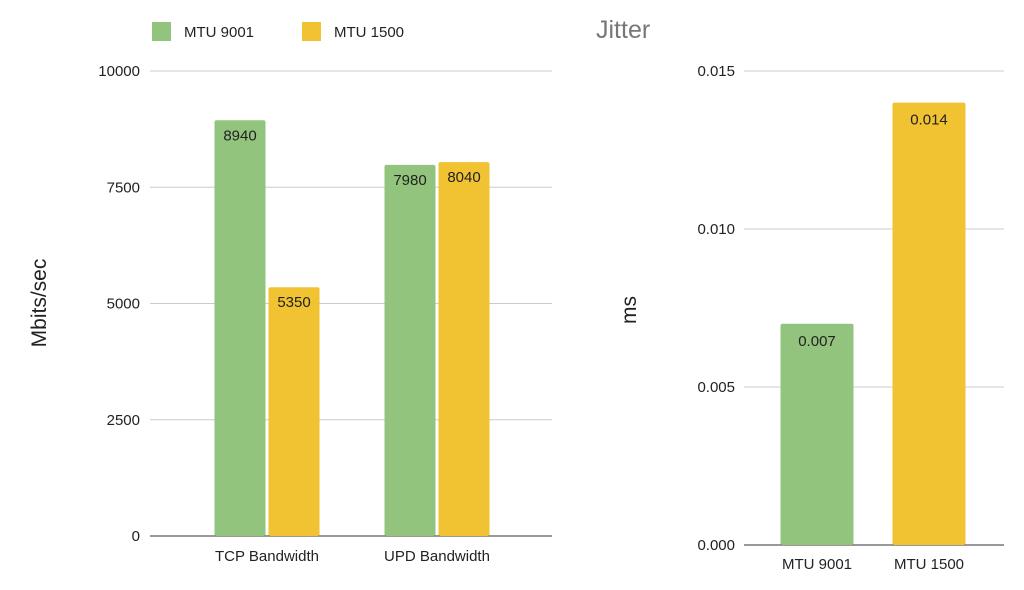 The width and height of the screenshot is (1024, 590). Describe the element at coordinates (817, 564) in the screenshot. I see `x-category-label: MTU 9001` at that location.